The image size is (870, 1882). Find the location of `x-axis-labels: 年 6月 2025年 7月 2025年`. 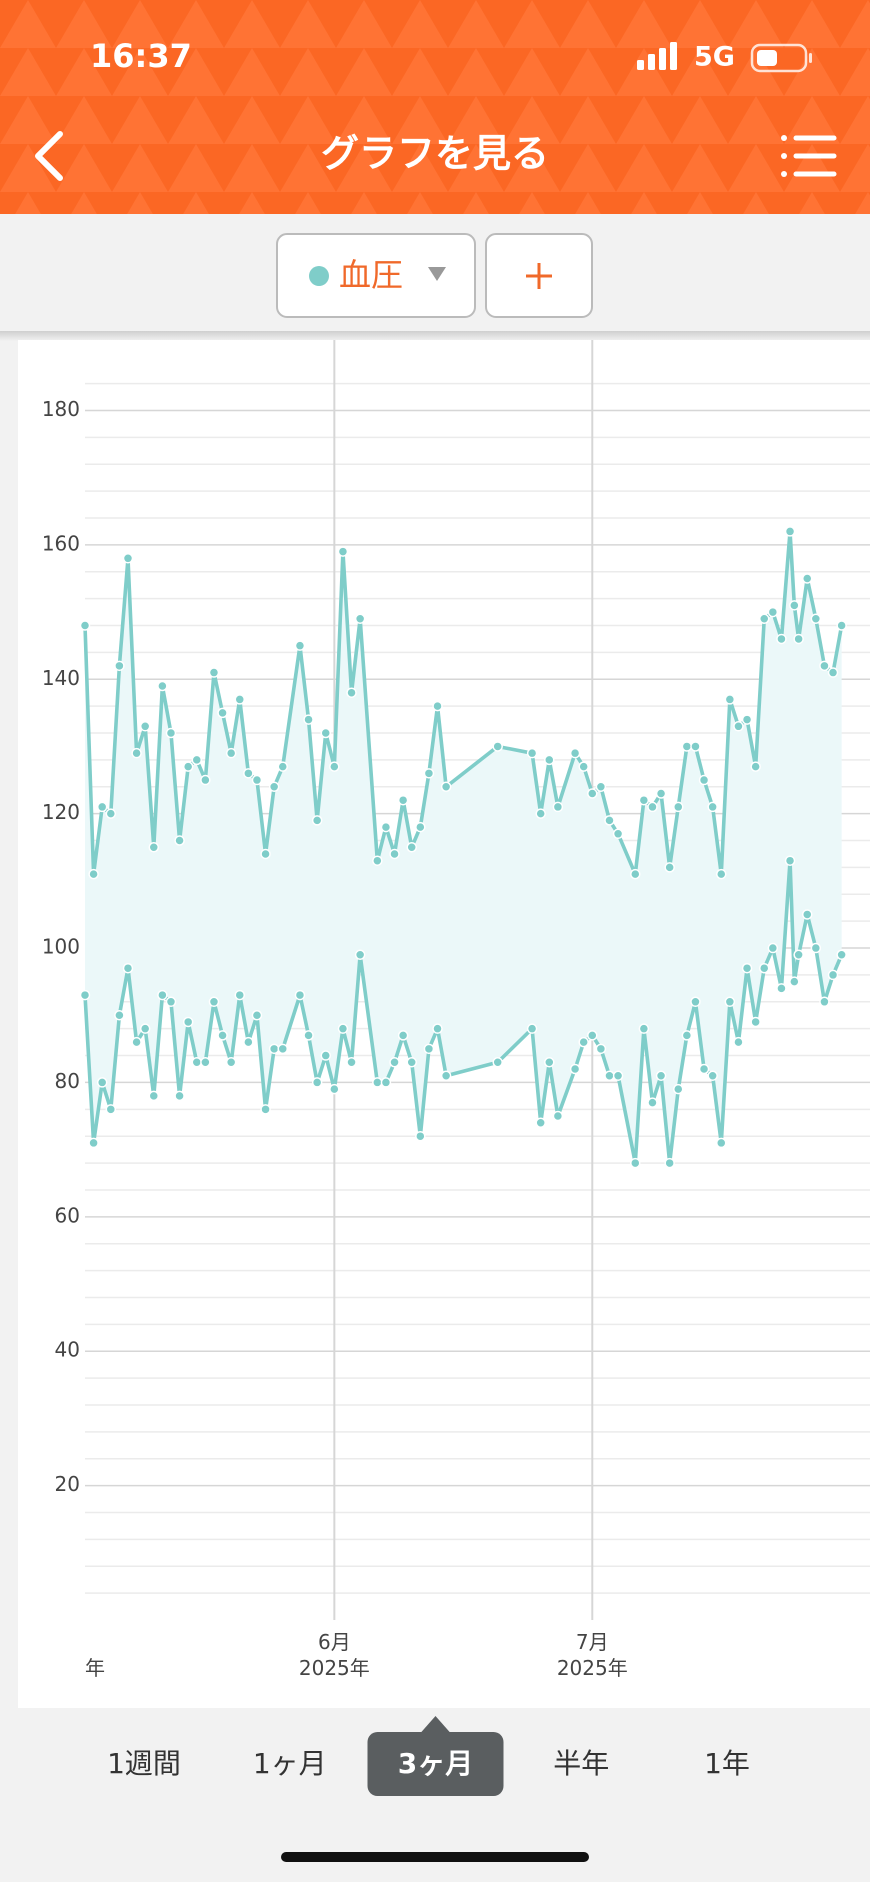

x-axis-labels: 年 6月 2025年 7月 2025年 is located at coordinates (356, 1655).